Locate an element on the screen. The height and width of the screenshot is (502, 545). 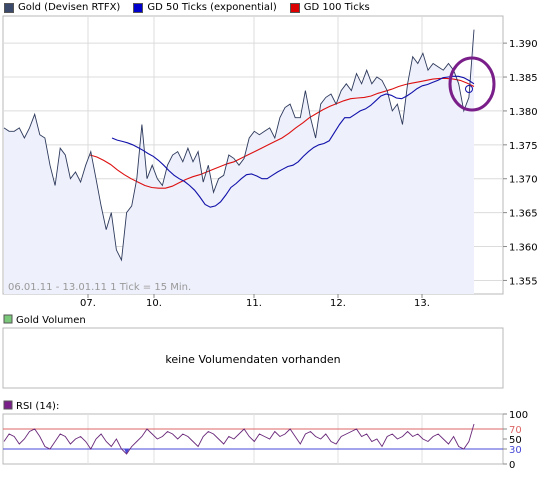
rsi-y-tick-label: 100 is located at coordinates (518, 415).